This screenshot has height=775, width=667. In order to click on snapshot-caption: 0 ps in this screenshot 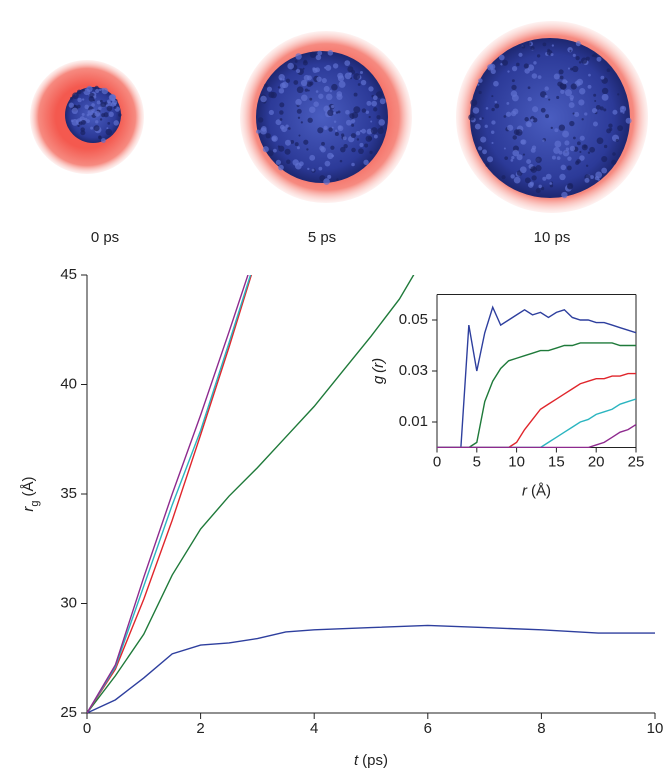, I will do `click(105, 237)`.